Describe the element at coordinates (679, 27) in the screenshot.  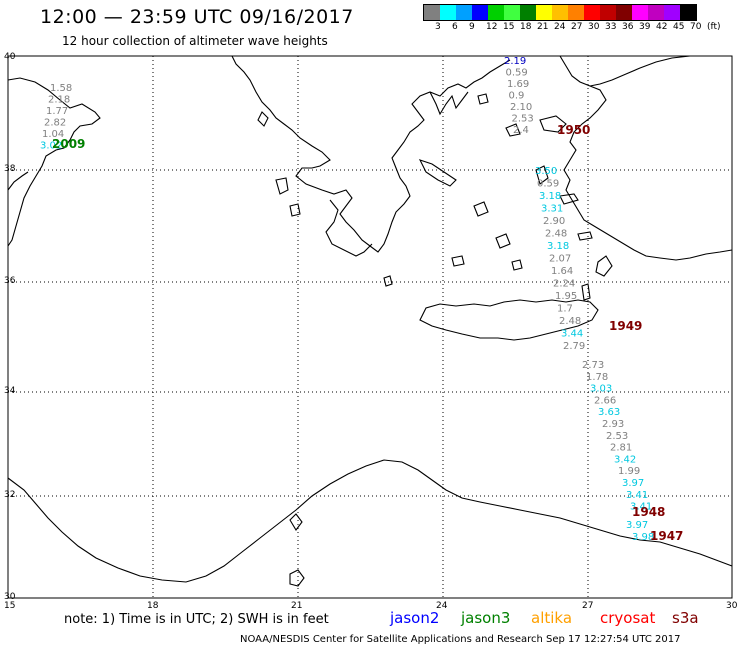
I see `legend-label: 45` at that location.